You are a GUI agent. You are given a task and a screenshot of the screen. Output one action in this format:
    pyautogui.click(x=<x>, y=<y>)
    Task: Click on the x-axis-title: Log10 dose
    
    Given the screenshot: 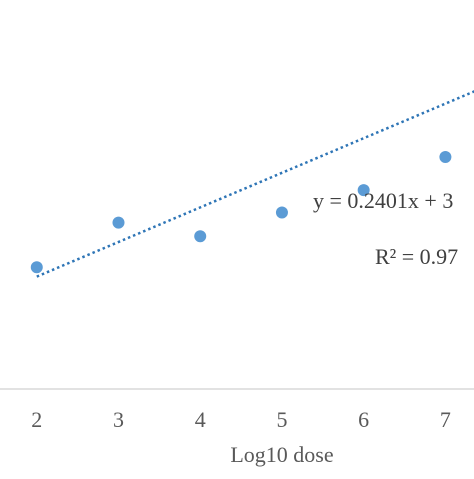 What is the action you would take?
    pyautogui.click(x=281, y=454)
    